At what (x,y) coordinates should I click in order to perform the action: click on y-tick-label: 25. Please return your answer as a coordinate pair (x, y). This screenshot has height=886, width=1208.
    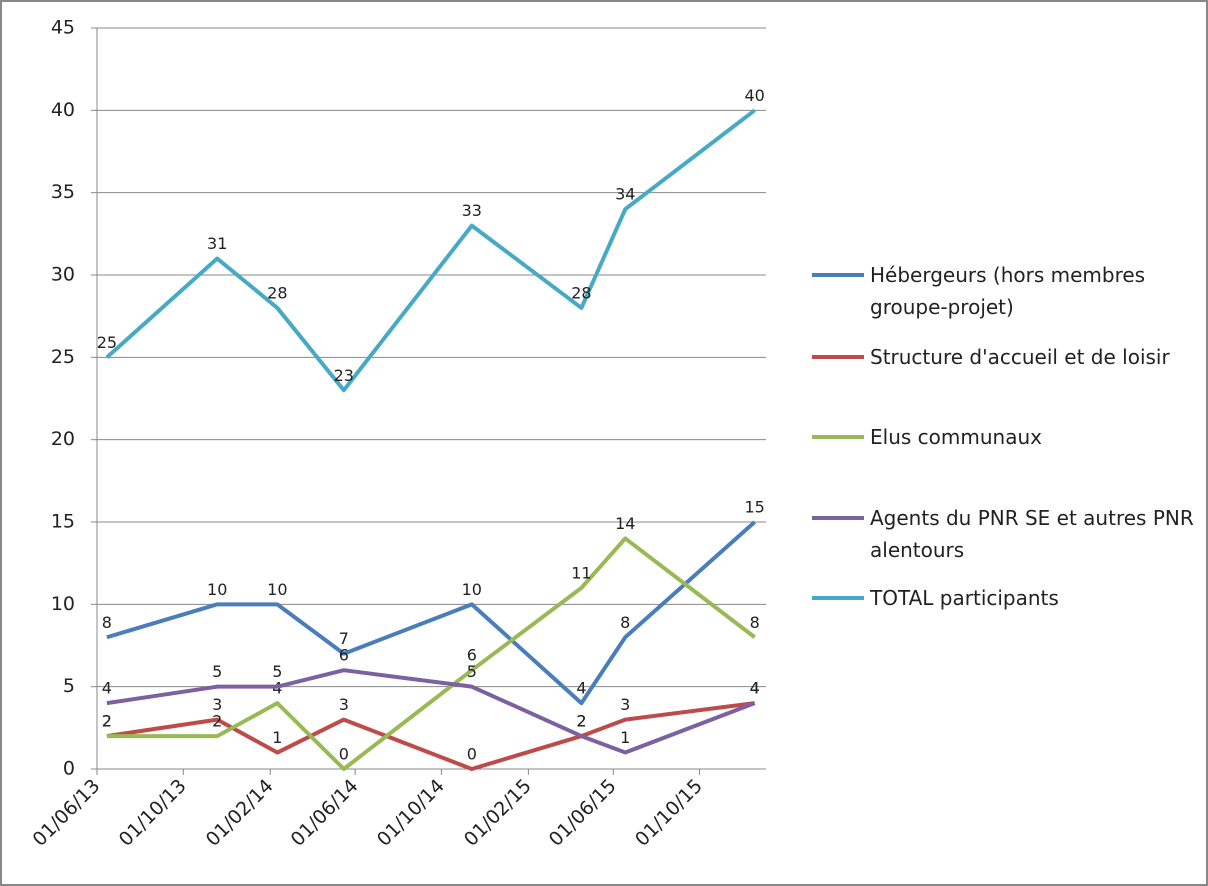
    Looking at the image, I should click on (63, 357).